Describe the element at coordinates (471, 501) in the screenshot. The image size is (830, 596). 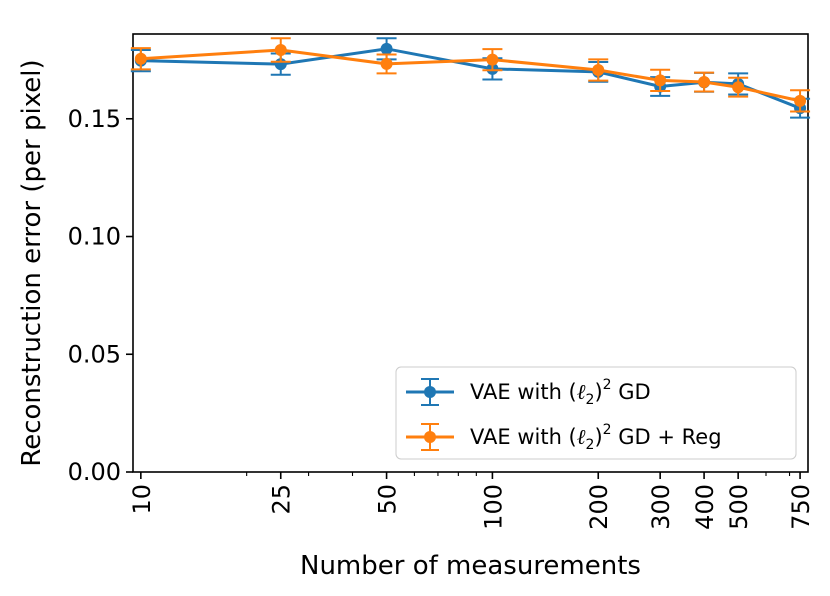
I see `x-axis: 10 25 50 100 200 300 400 500 750` at that location.